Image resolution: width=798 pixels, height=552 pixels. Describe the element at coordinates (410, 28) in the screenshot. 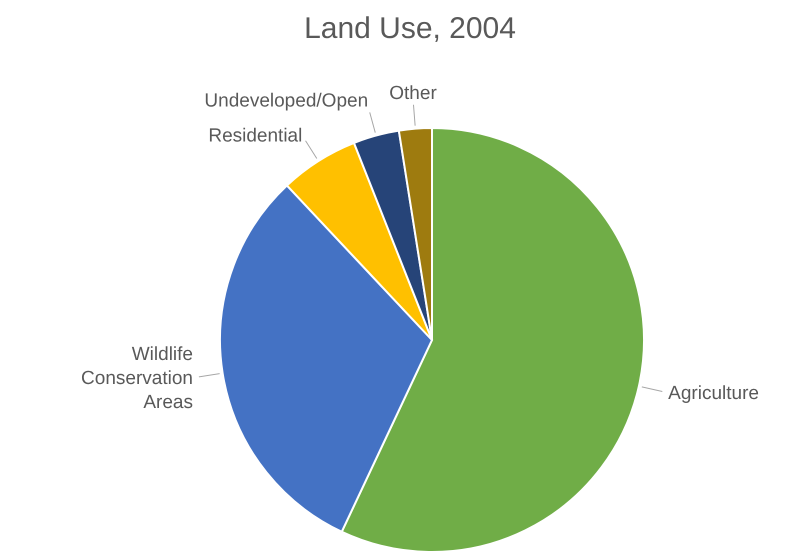

I see `chart-title: Land Use, 2004` at that location.